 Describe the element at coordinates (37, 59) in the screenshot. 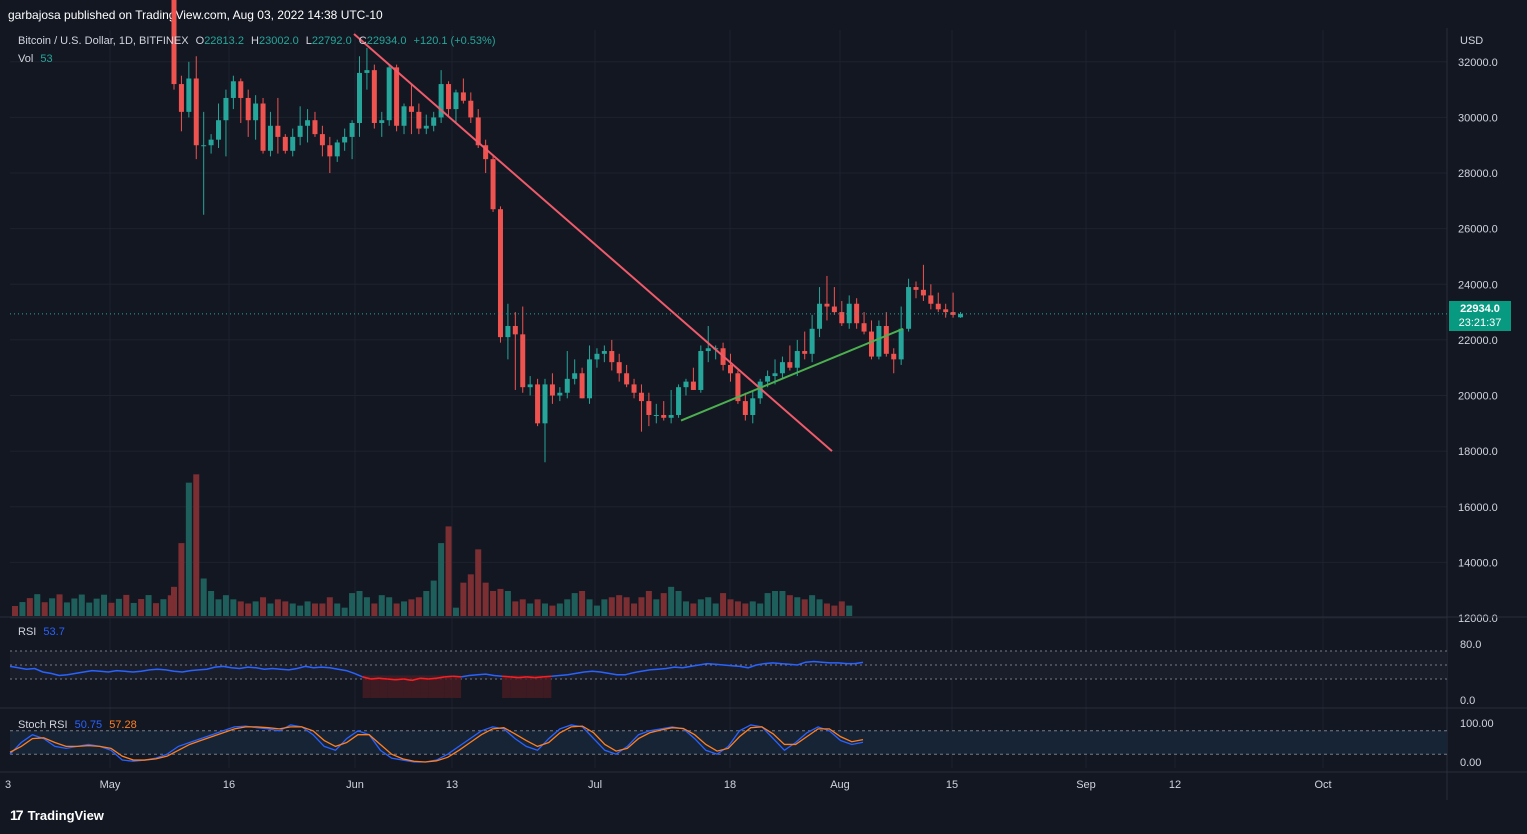

I see `volume-legend: Vol 53` at that location.